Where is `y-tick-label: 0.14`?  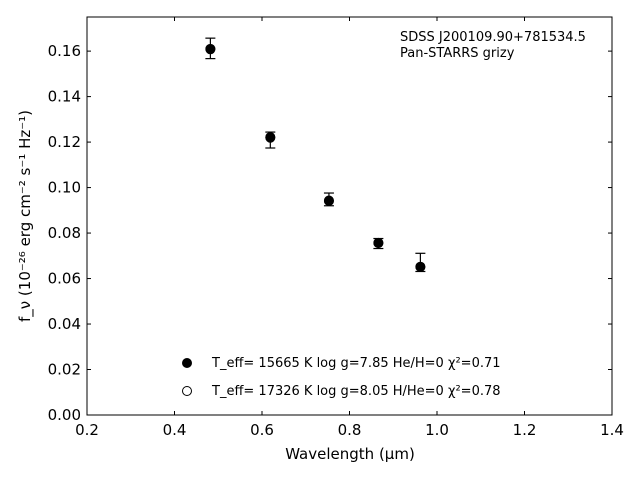 y-tick-label: 0.14 is located at coordinates (64, 97).